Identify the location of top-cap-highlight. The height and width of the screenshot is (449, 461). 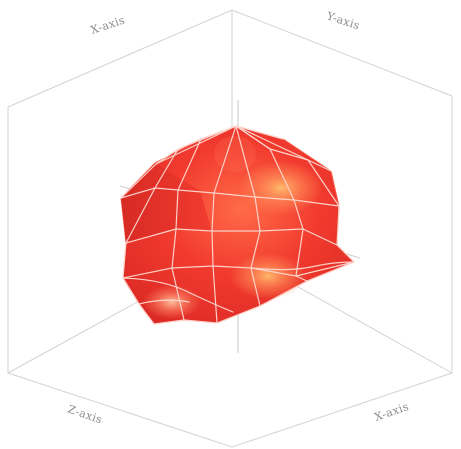
(235, 154).